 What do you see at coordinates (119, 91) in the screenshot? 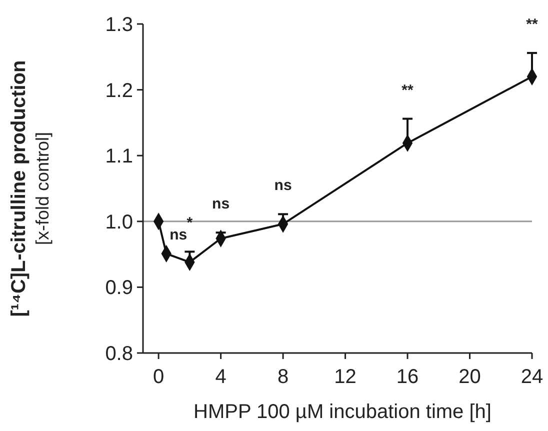
I see `y-tick-label: 1.2` at bounding box center [119, 91].